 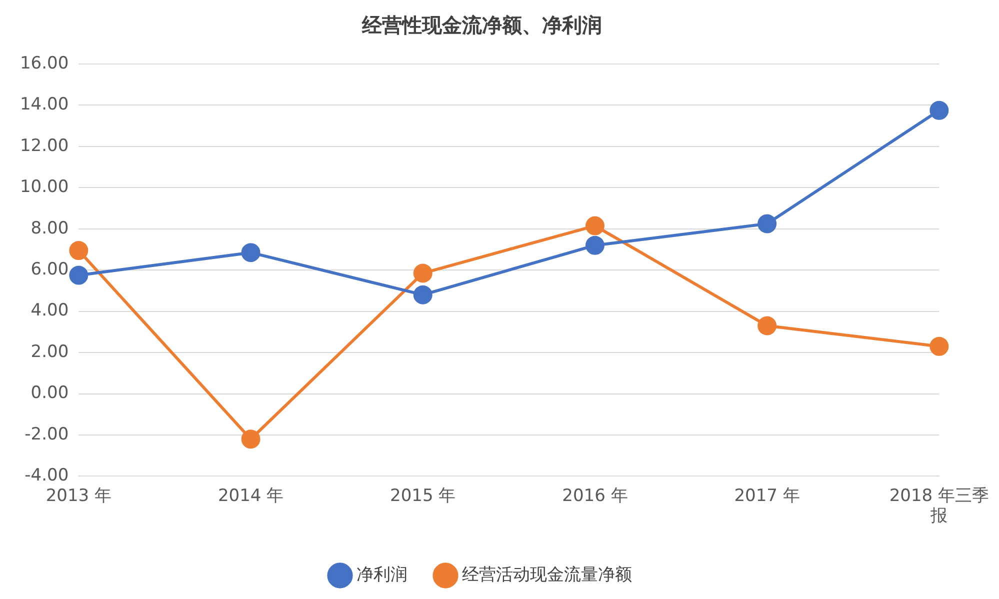 I want to click on y-tick-label: -2.00, so click(x=46, y=434).